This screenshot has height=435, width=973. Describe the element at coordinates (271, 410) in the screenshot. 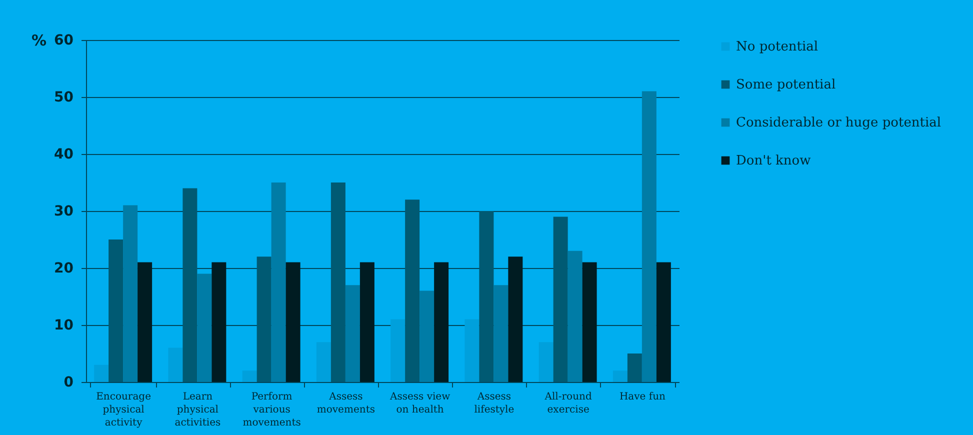

I see `x-tick-label: Perform various movements` at that location.